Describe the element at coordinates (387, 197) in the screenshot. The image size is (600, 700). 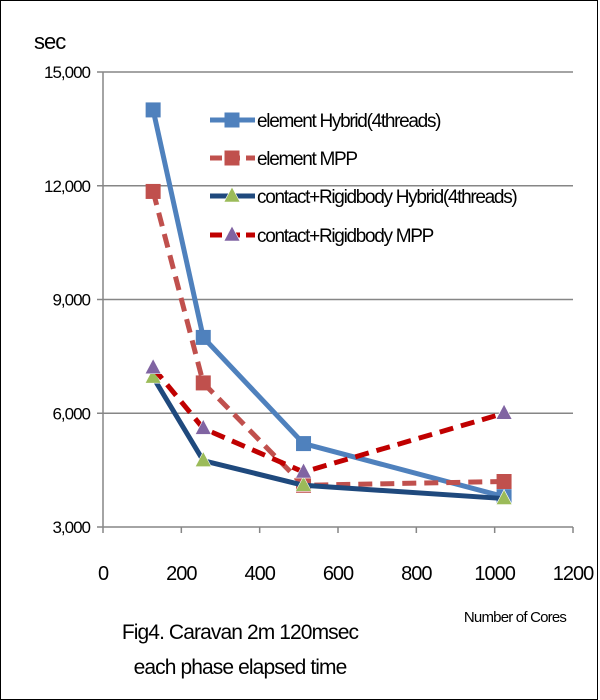
I see `legend-label-2: contact+Rigidbody Hybrid(4threads)` at that location.